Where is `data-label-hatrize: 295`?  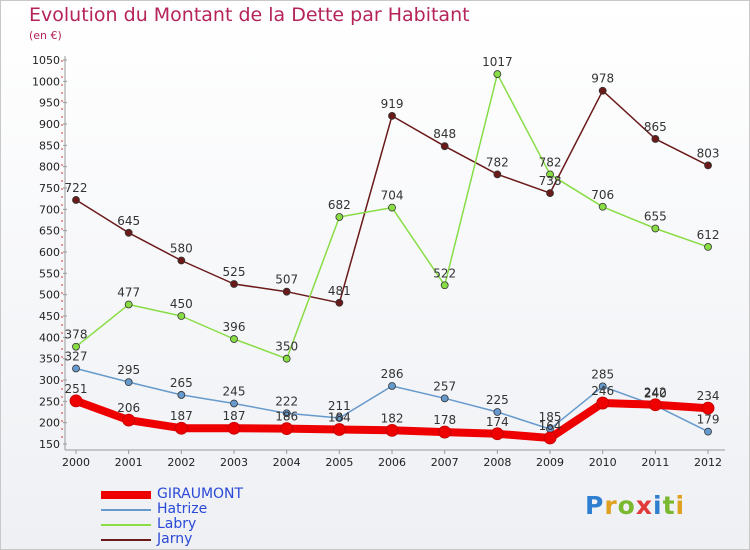 data-label-hatrize: 295 is located at coordinates (128, 370).